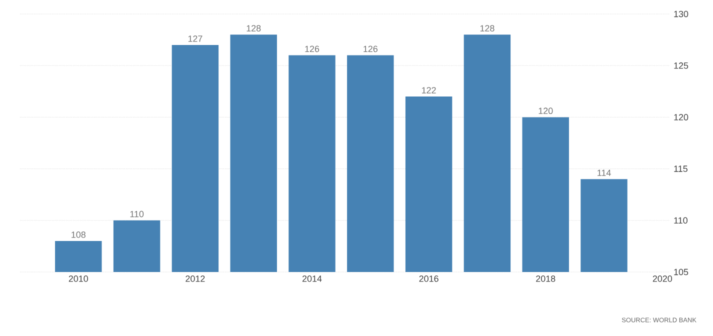 The height and width of the screenshot is (336, 713). What do you see at coordinates (429, 90) in the screenshot?
I see `data-label: 122` at bounding box center [429, 90].